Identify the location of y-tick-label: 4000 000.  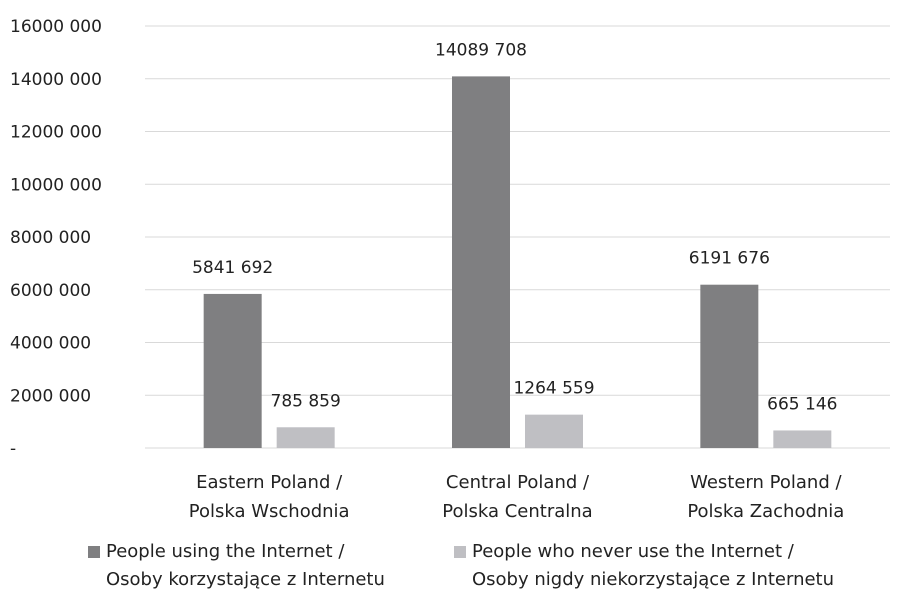
(50, 344).